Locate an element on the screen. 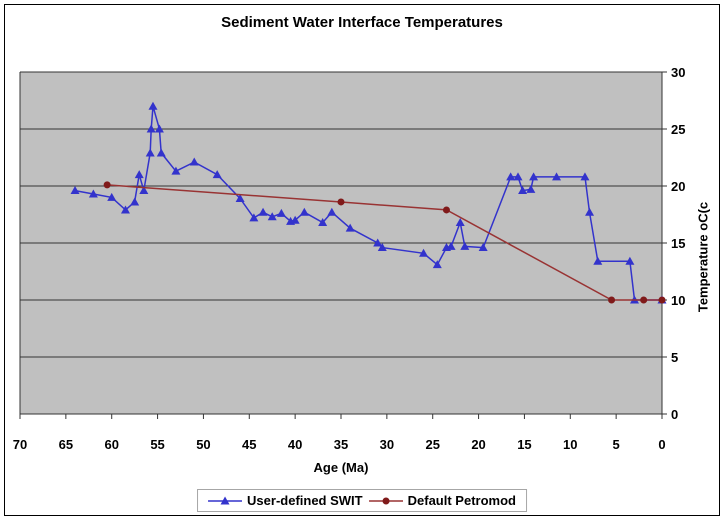 The width and height of the screenshot is (724, 520). y-tick-label: 30 is located at coordinates (678, 72).